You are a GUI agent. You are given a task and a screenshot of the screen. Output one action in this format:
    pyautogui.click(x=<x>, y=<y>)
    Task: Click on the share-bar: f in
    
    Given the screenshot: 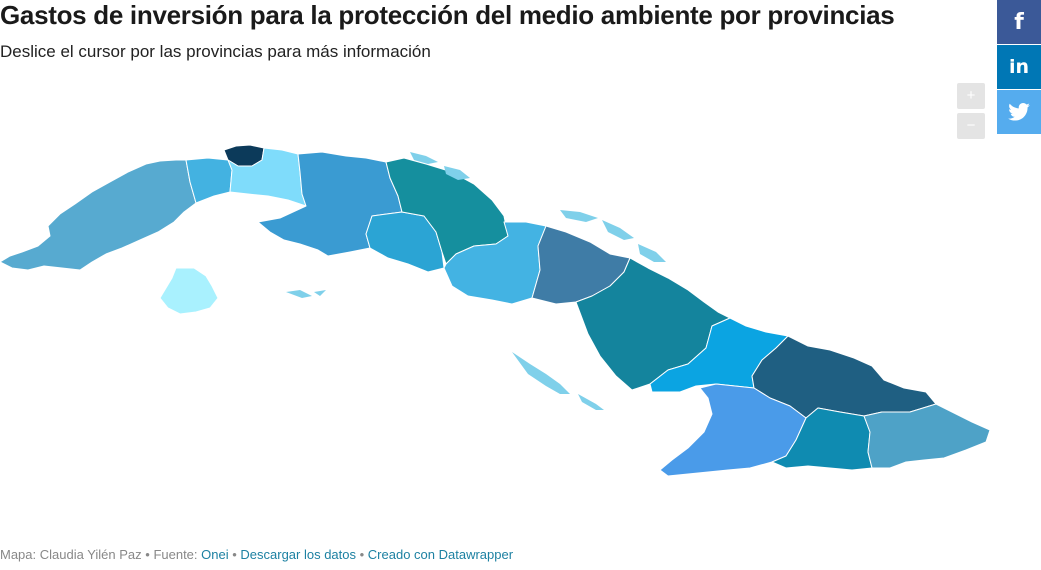 What is the action you would take?
    pyautogui.click(x=1019, y=67)
    